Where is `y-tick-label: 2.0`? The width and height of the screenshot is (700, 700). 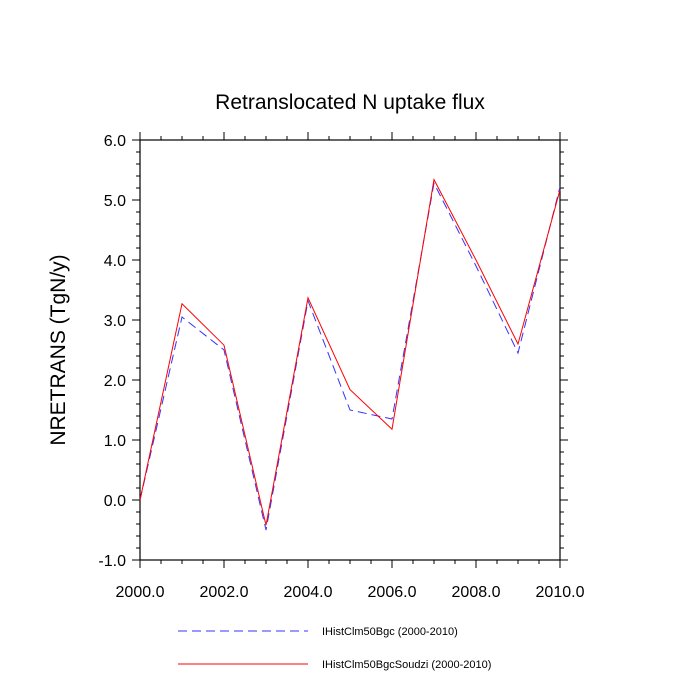 y-tick-label: 2.0 is located at coordinates (115, 381).